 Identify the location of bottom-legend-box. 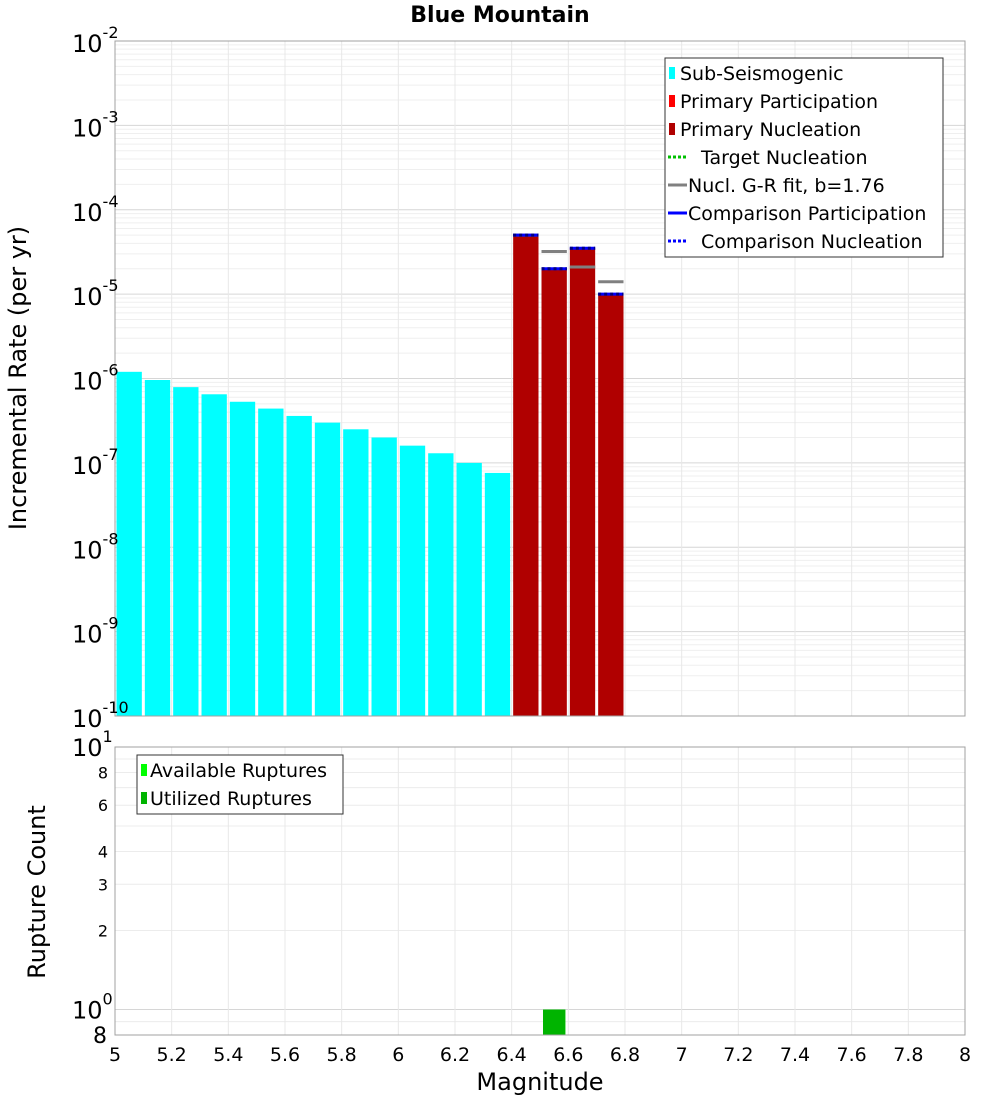
(240, 784).